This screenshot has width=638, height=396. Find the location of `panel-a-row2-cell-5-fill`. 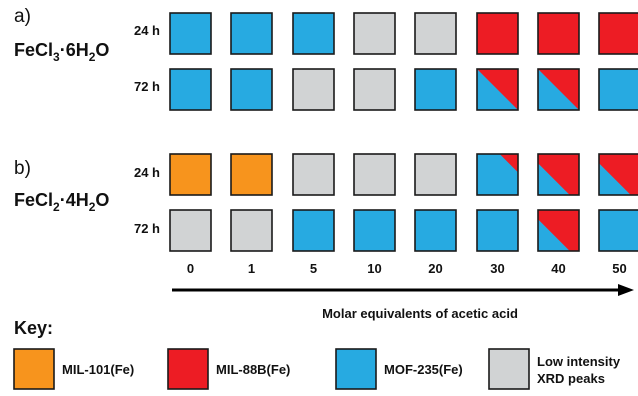

panel-a-row2-cell-5-fill is located at coordinates (435, 89).